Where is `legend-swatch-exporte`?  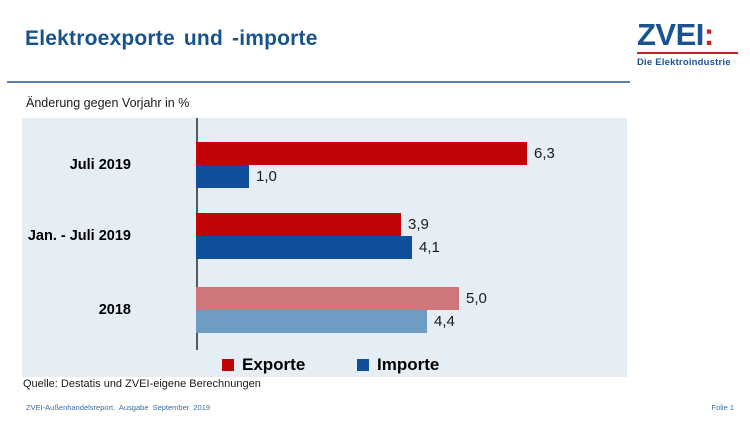
legend-swatch-exporte is located at coordinates (228, 364).